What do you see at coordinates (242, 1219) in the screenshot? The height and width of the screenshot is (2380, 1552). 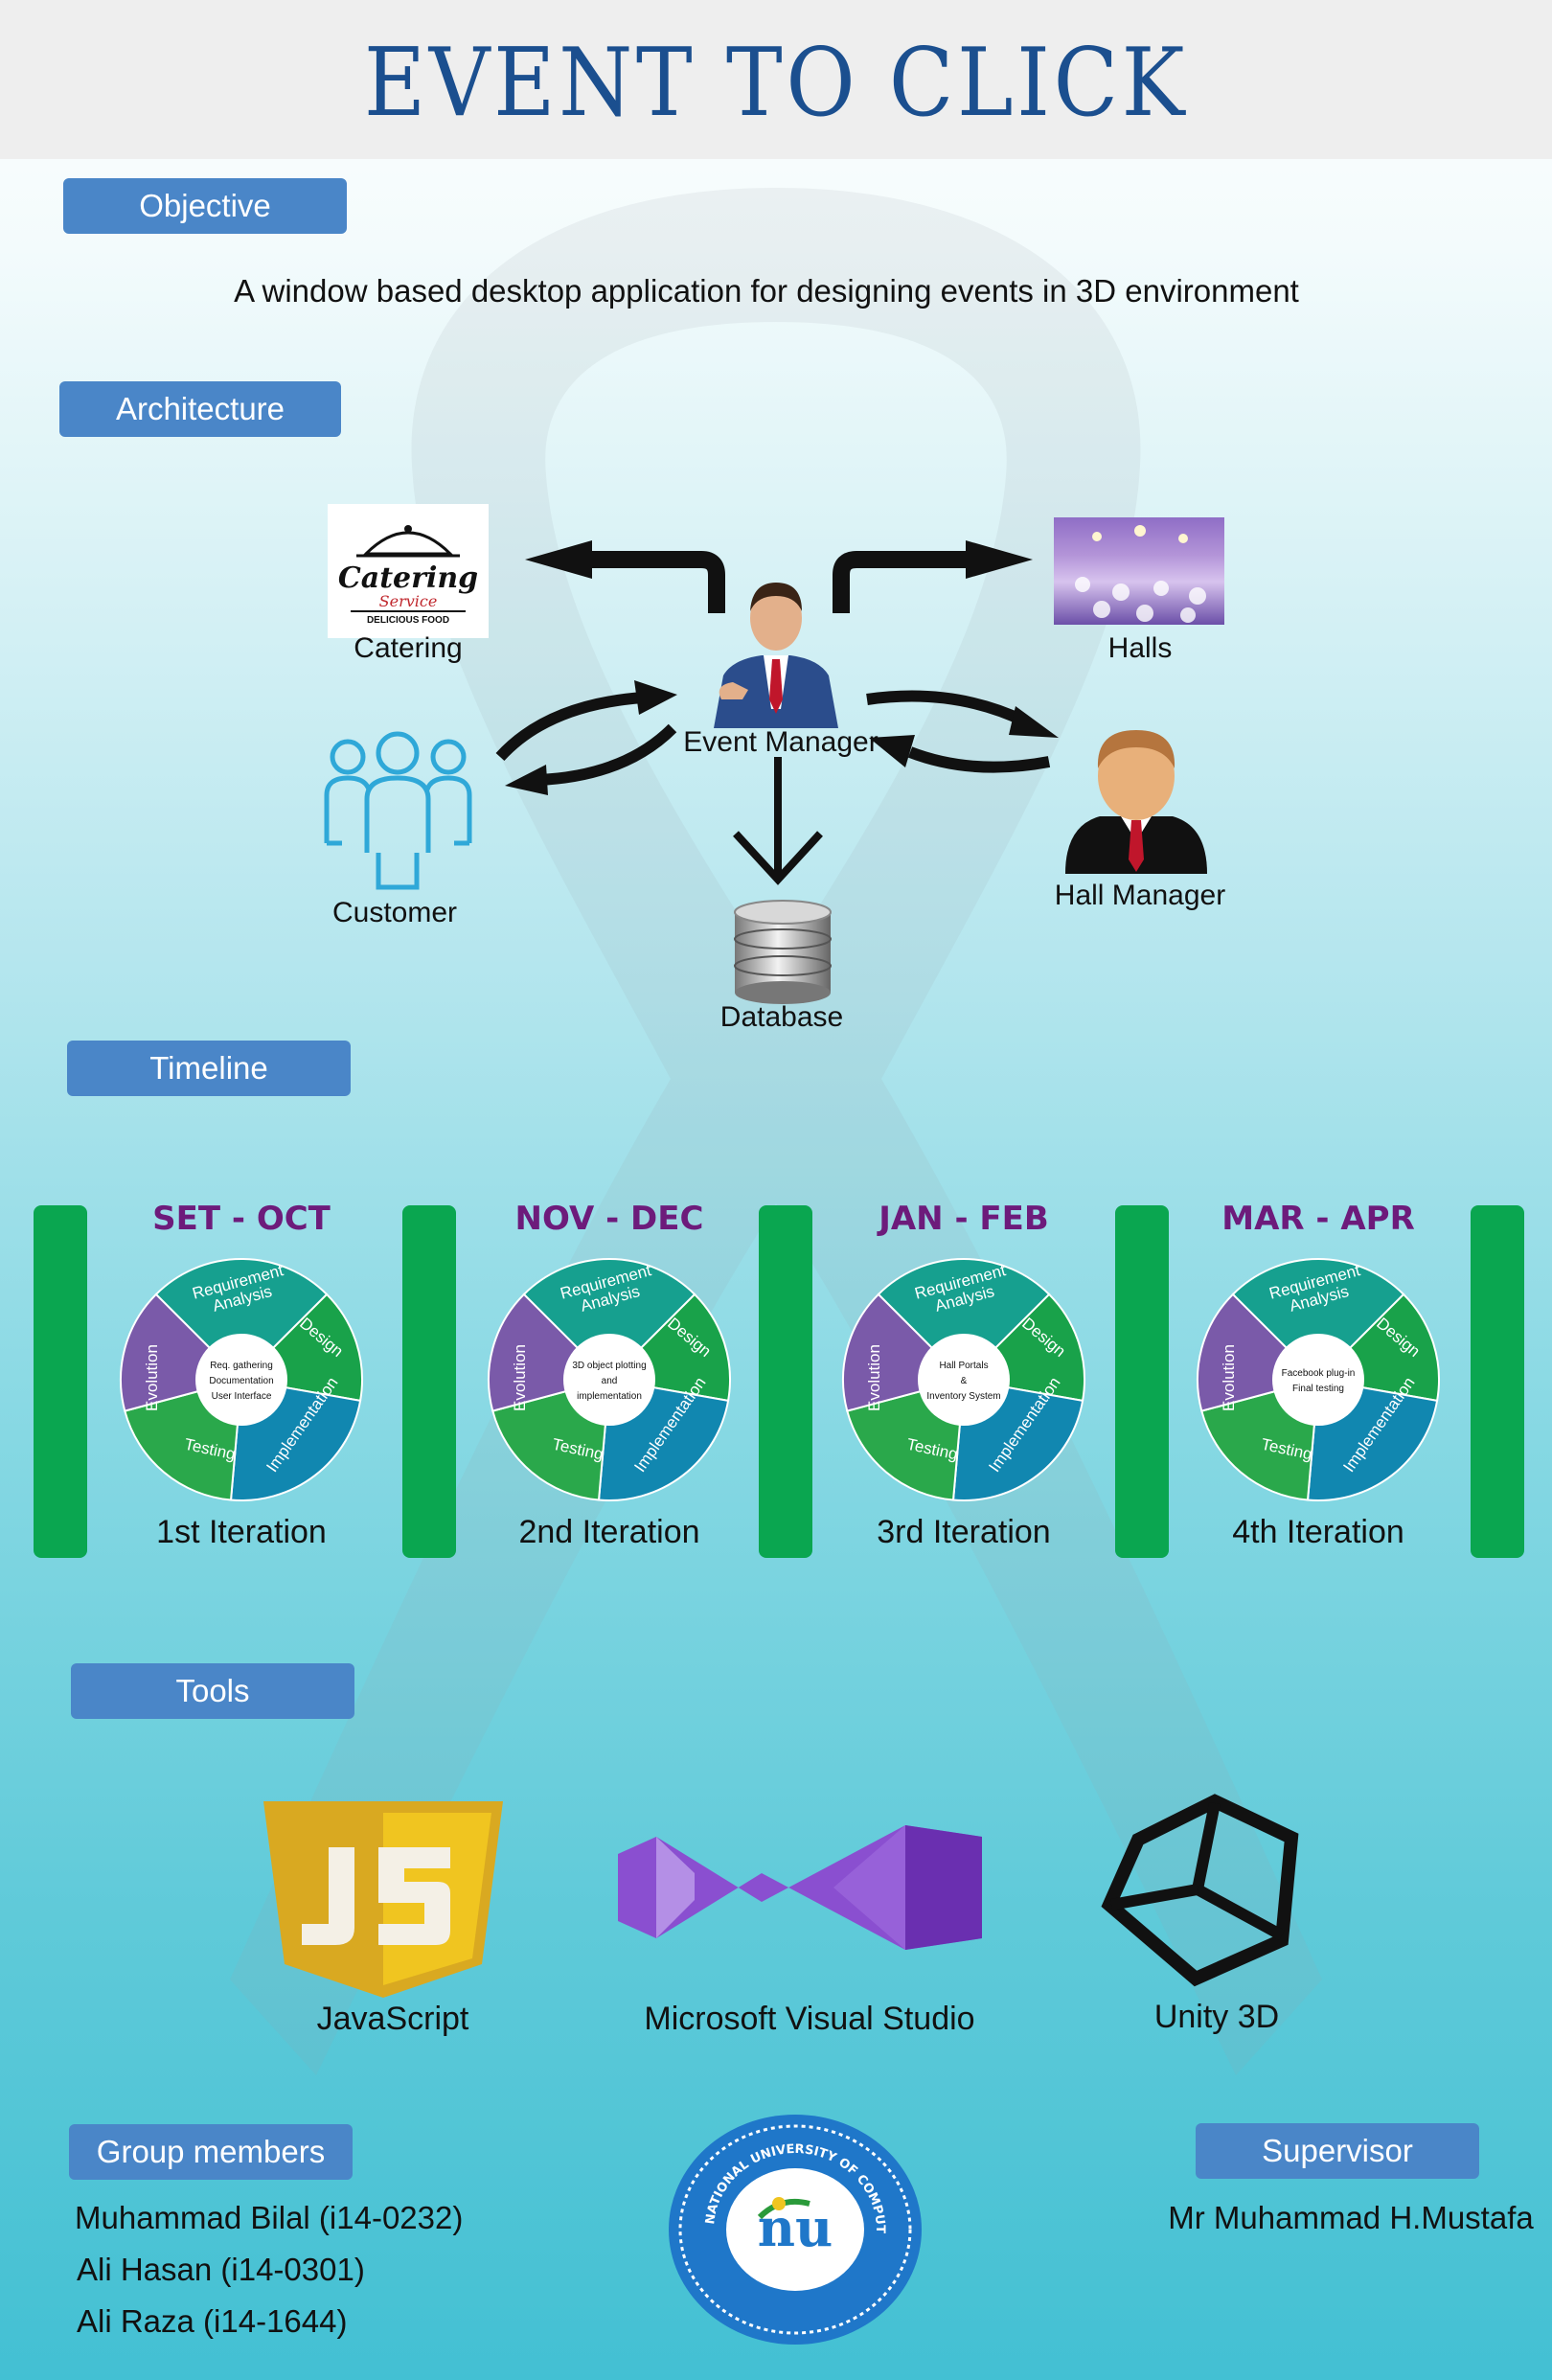 I see `iteration-period: SET - OCT` at bounding box center [242, 1219].